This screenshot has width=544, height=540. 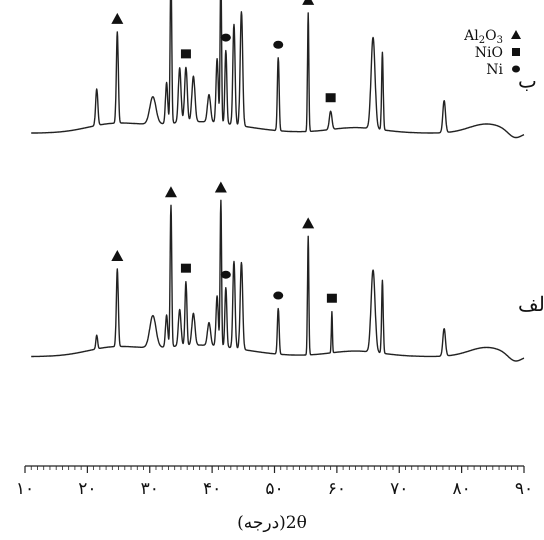 I want to click on x-tick-label: ۷۰, so click(x=399, y=489).